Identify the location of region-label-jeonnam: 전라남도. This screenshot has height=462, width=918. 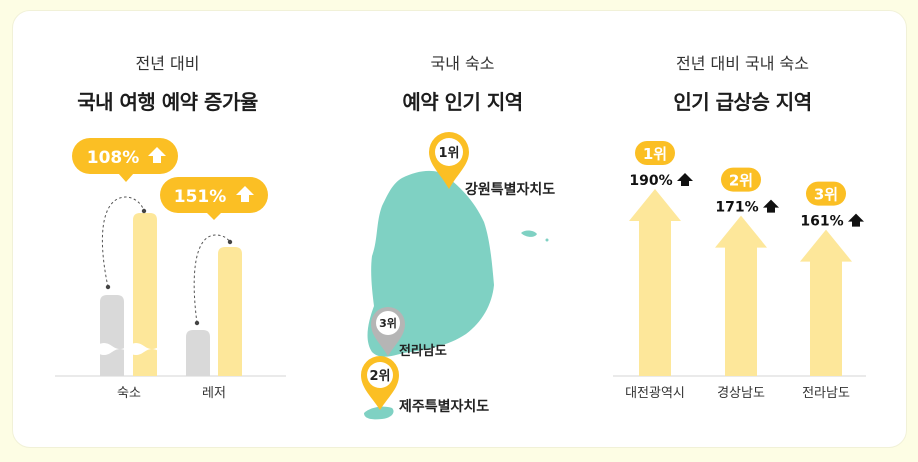
(826, 393).